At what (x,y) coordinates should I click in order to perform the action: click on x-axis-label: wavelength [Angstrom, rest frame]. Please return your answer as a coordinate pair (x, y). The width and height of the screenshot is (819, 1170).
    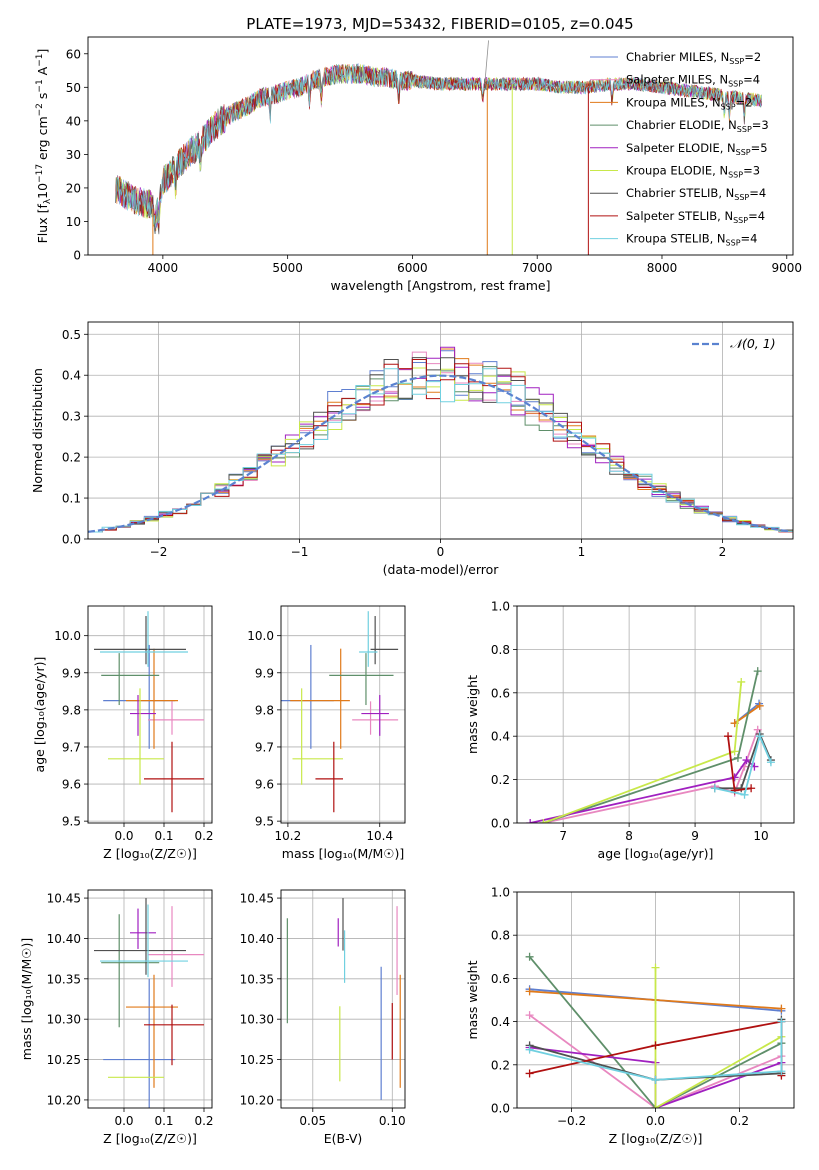
    Looking at the image, I should click on (440, 285).